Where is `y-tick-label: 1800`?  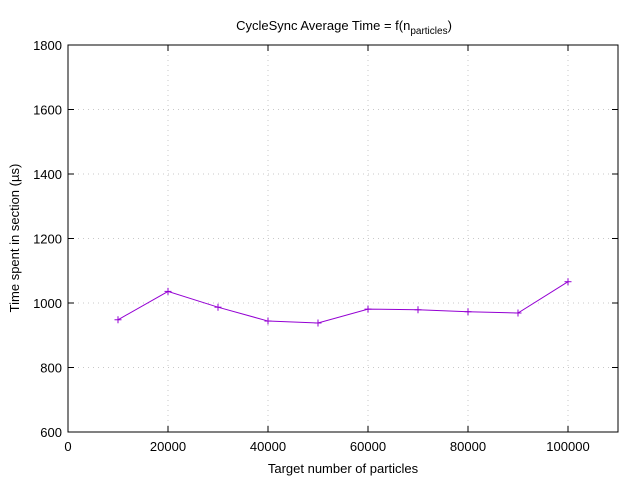
y-tick-label: 1800 is located at coordinates (47, 45).